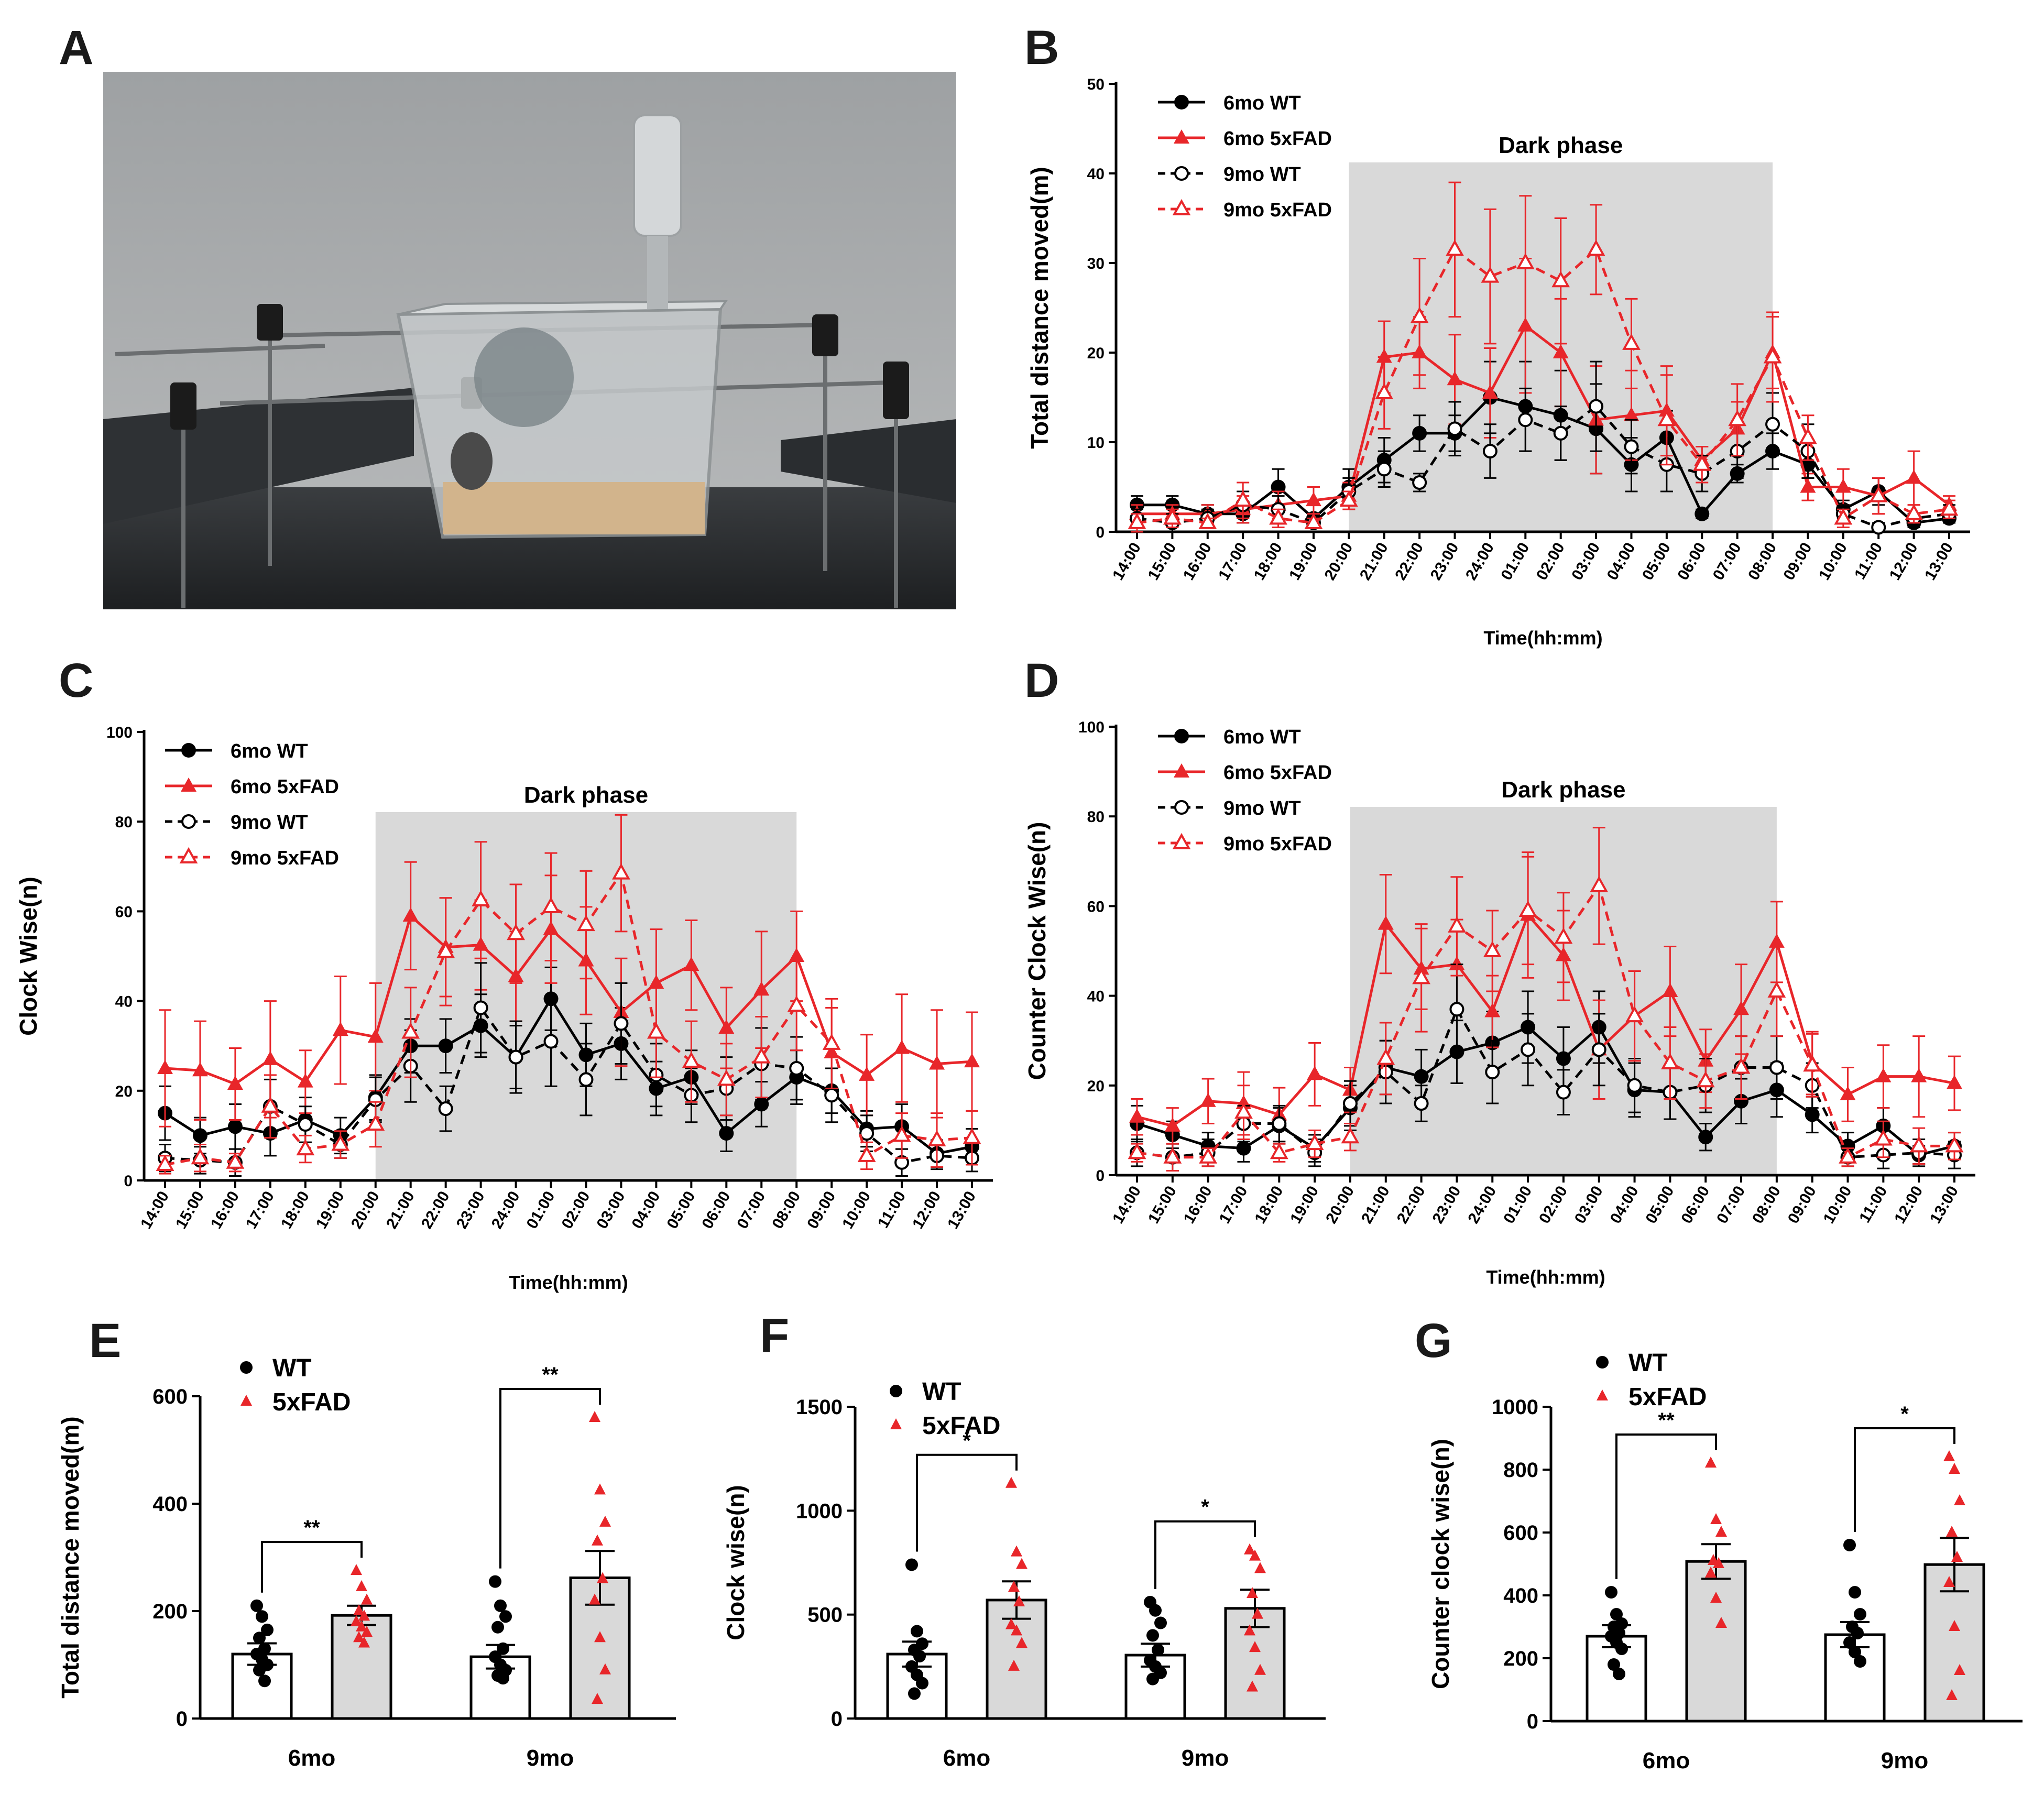 The image size is (2044, 1795). Describe the element at coordinates (1602, 1395) in the screenshot. I see `legend-marker-5xfad` at that location.